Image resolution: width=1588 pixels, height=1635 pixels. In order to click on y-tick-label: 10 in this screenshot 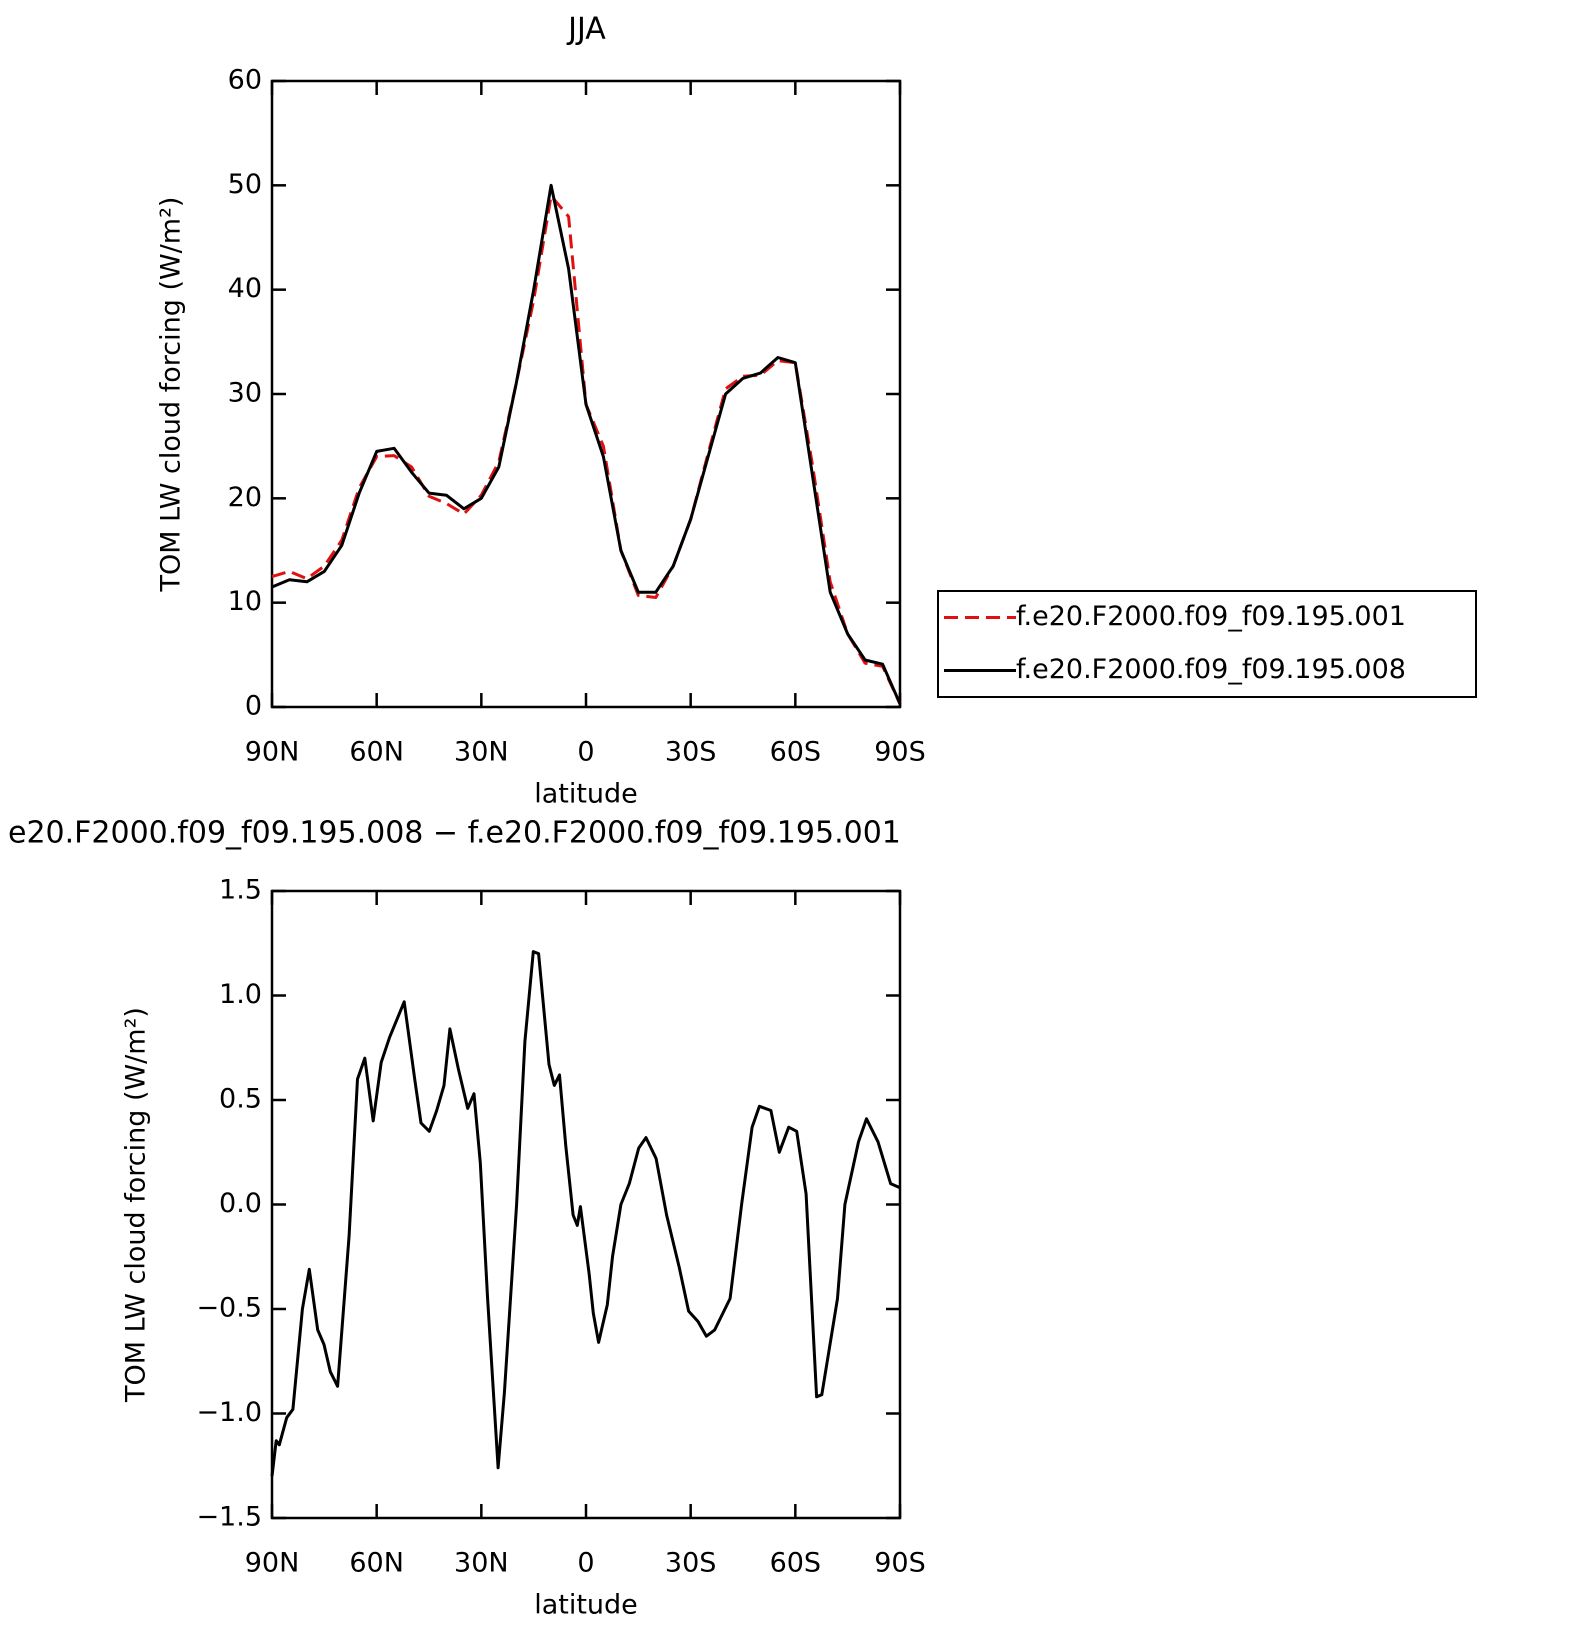, I will do `click(245, 601)`.